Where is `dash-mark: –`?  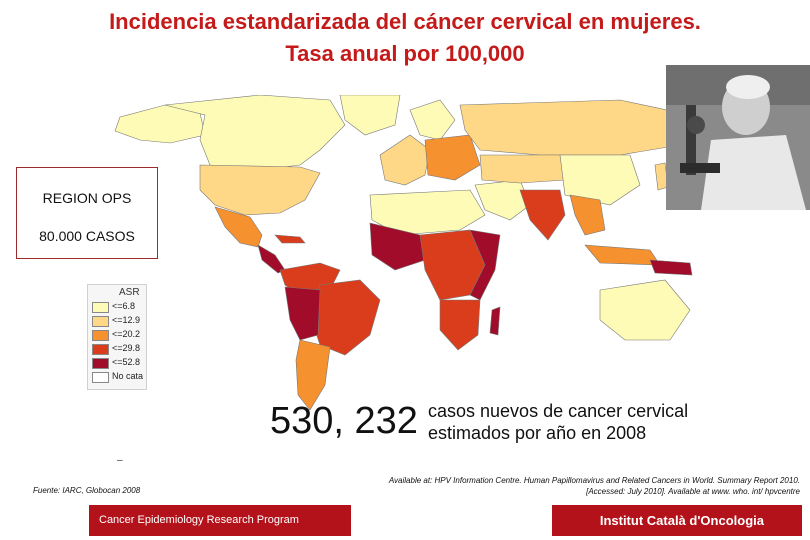 dash-mark: – is located at coordinates (120, 460).